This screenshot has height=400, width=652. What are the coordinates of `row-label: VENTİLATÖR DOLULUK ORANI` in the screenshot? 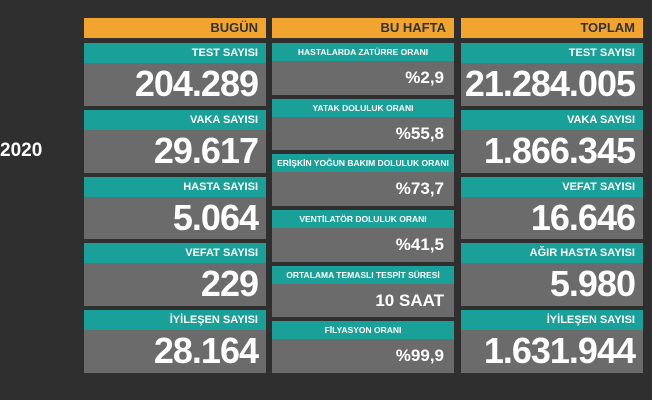 It's located at (363, 219).